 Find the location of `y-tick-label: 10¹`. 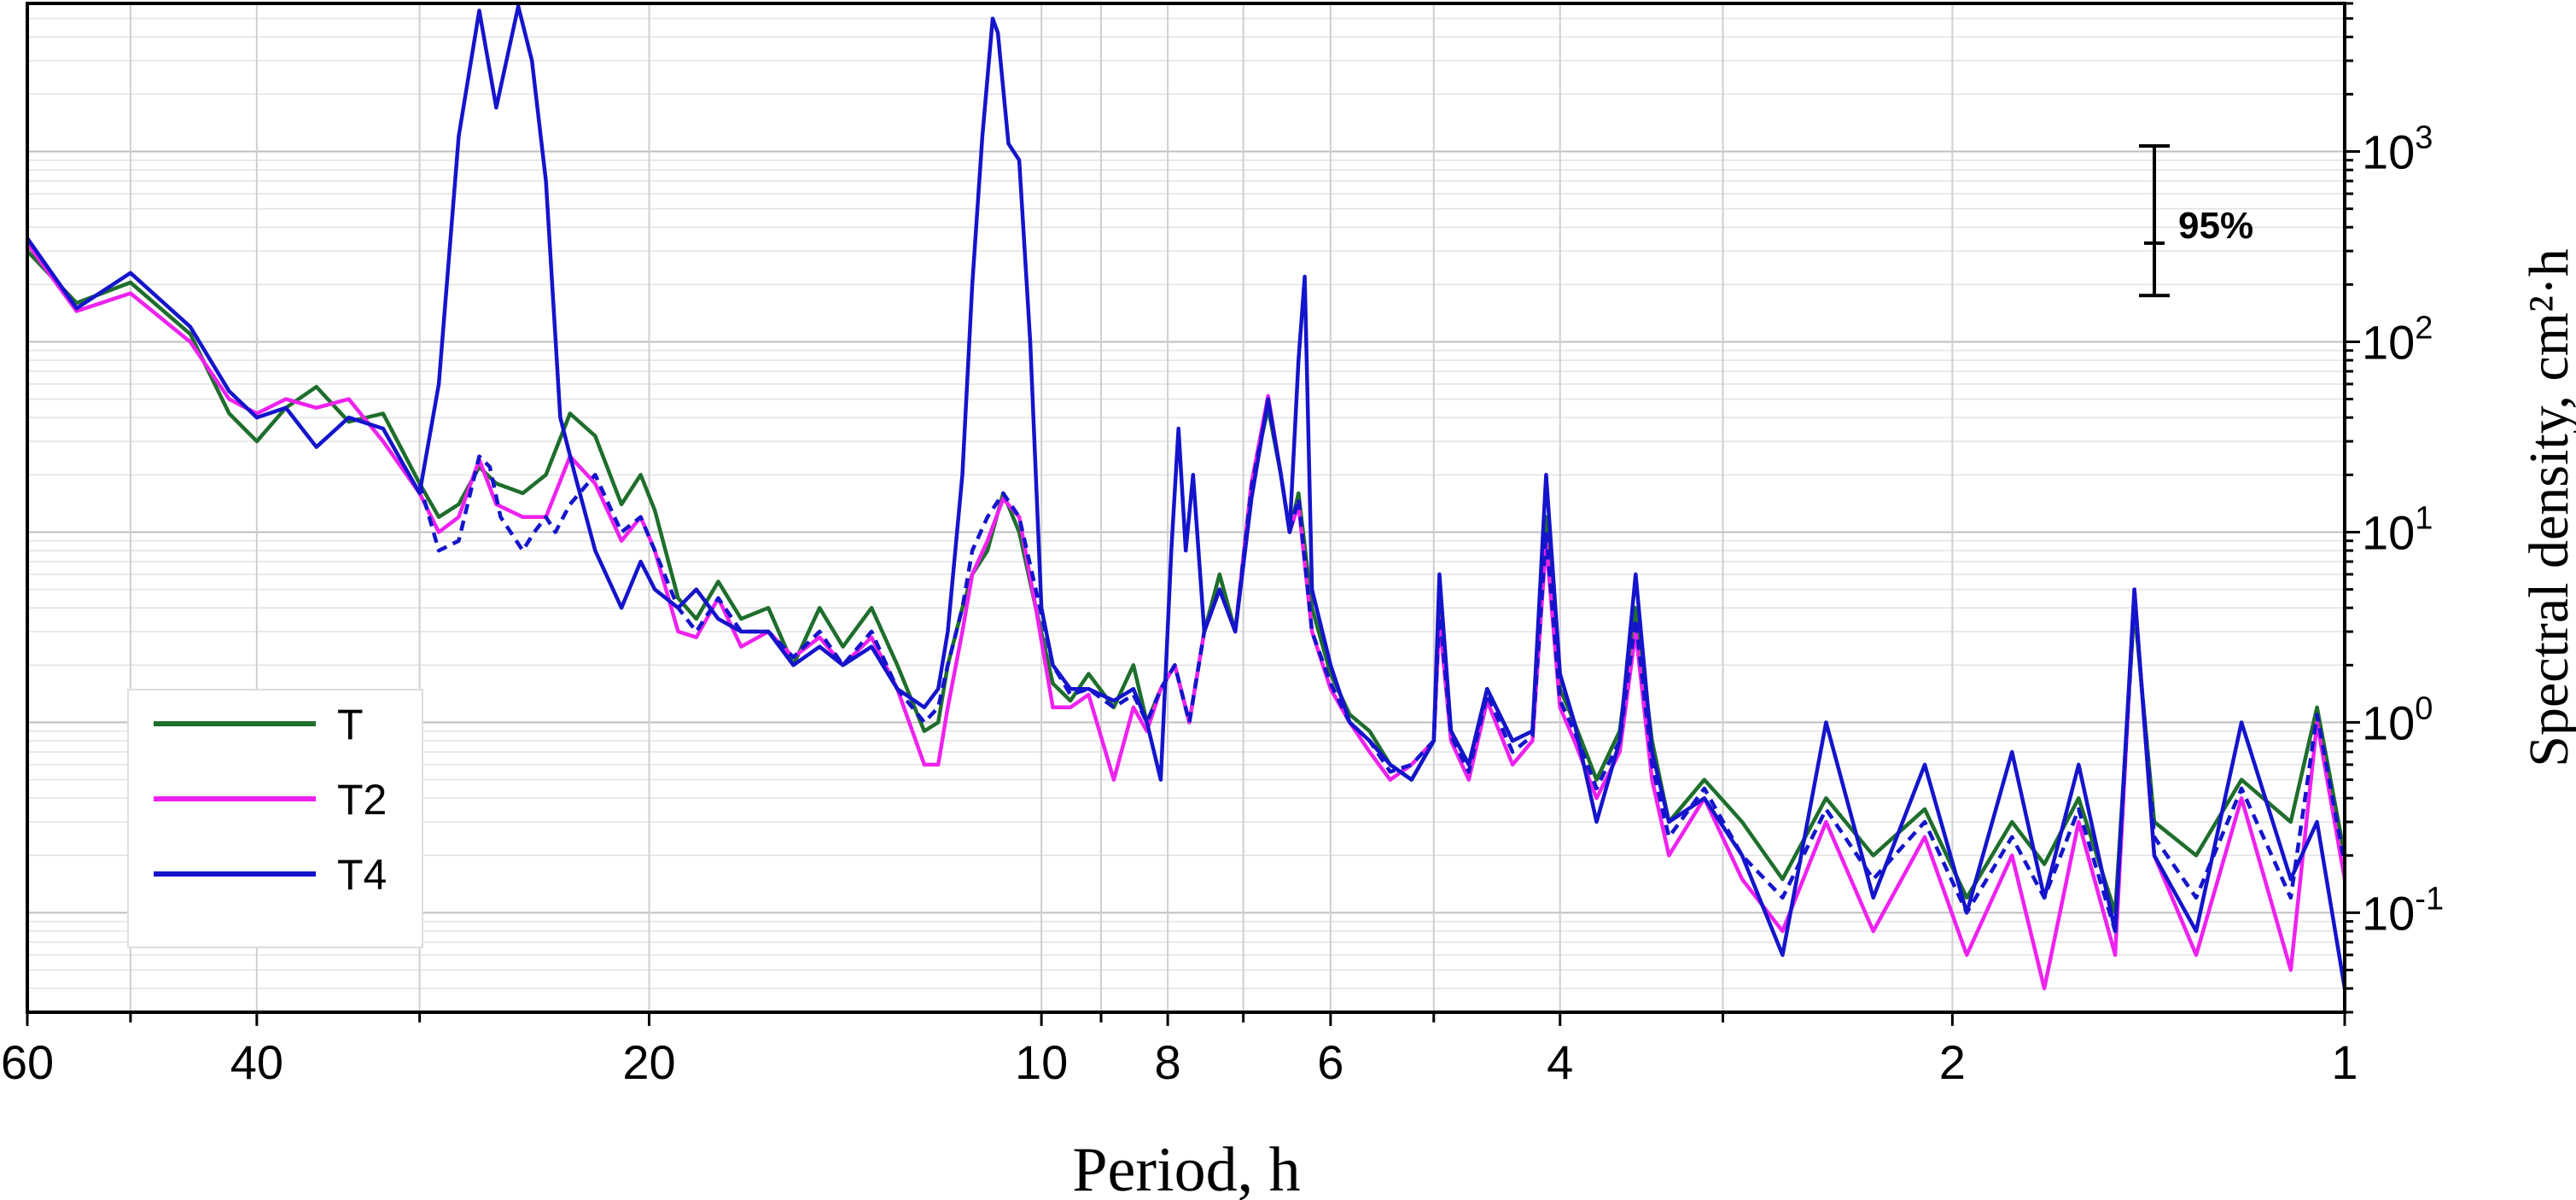

y-tick-label: 10¹ is located at coordinates (2397, 529).